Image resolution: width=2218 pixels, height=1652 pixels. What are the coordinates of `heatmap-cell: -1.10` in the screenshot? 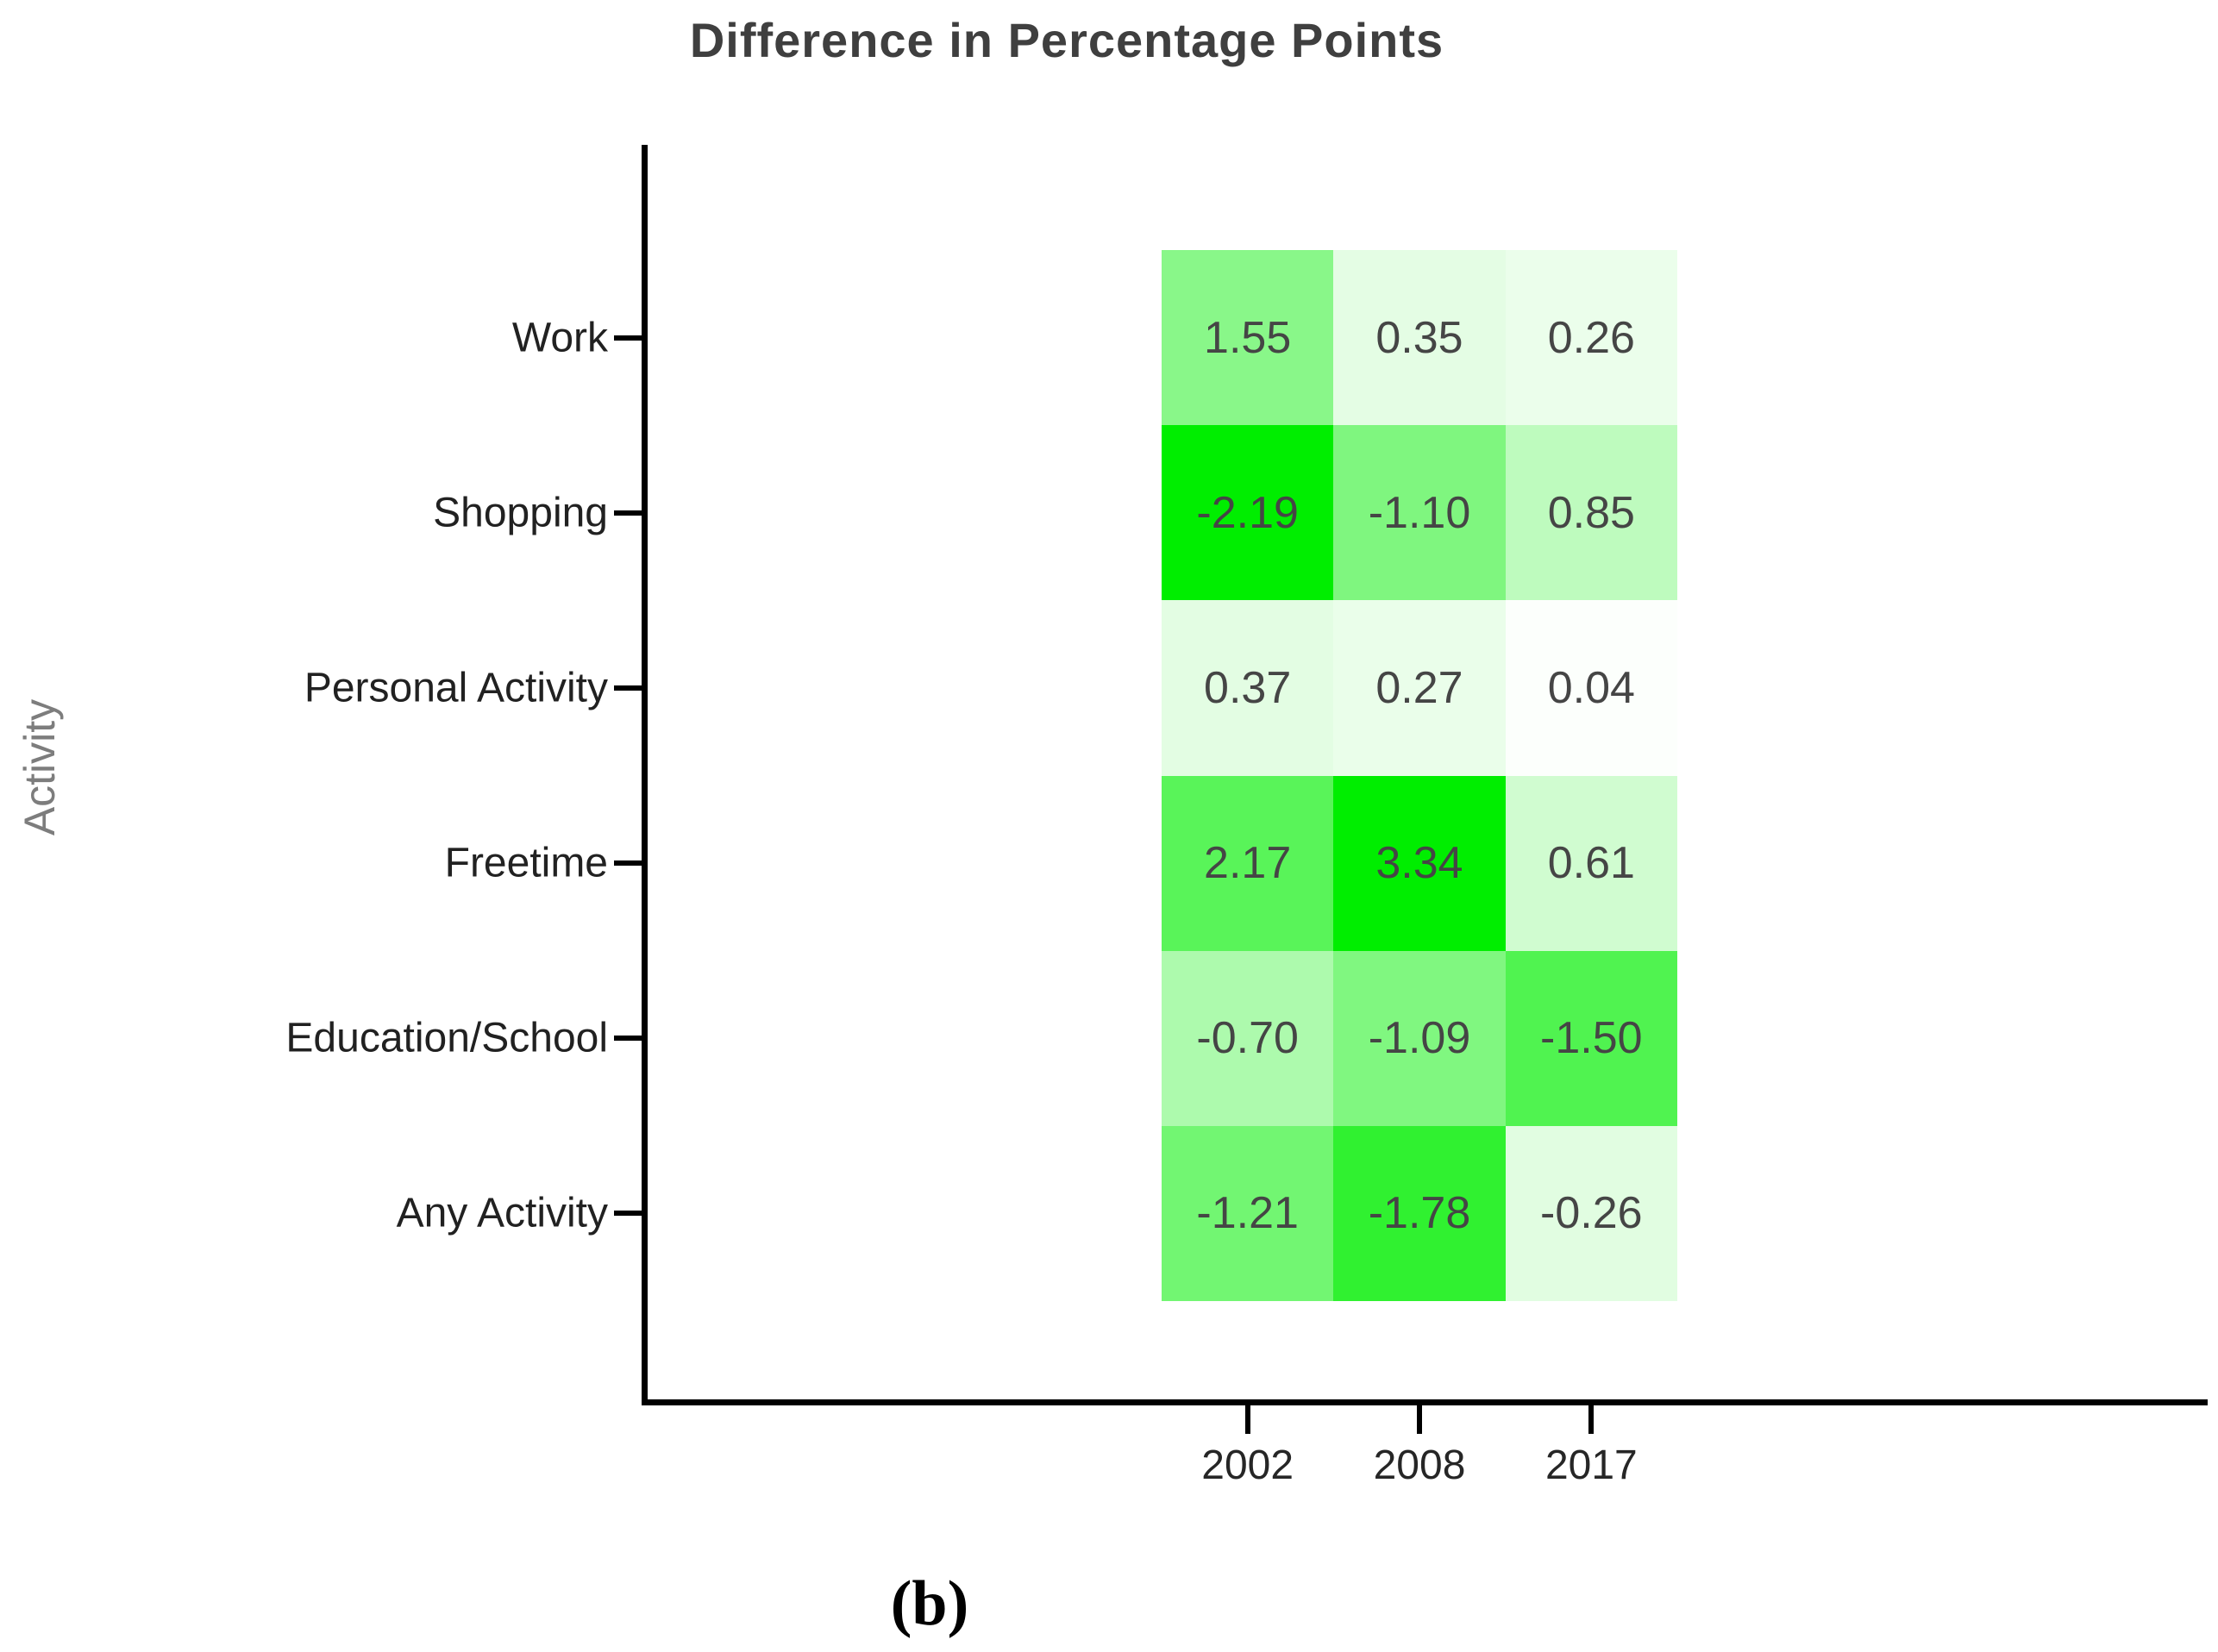 It's located at (1419, 513).